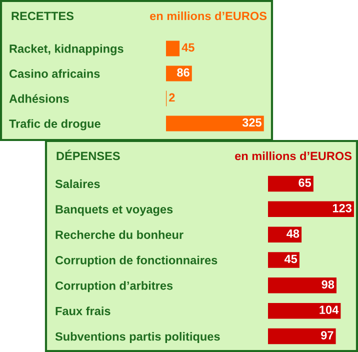 This screenshot has width=358, height=352. I want to click on data-label: 123, so click(342, 208).